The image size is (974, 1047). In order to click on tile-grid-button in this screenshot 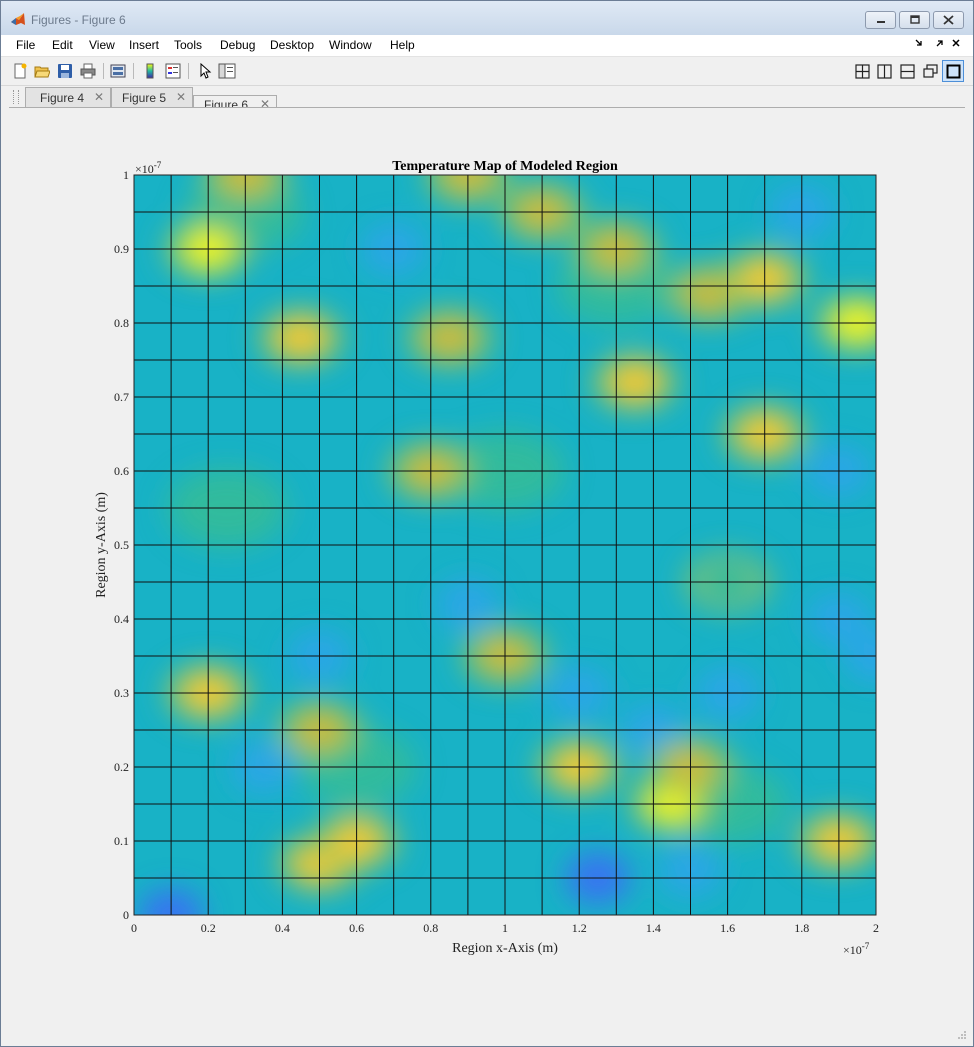, I will do `click(862, 71)`.